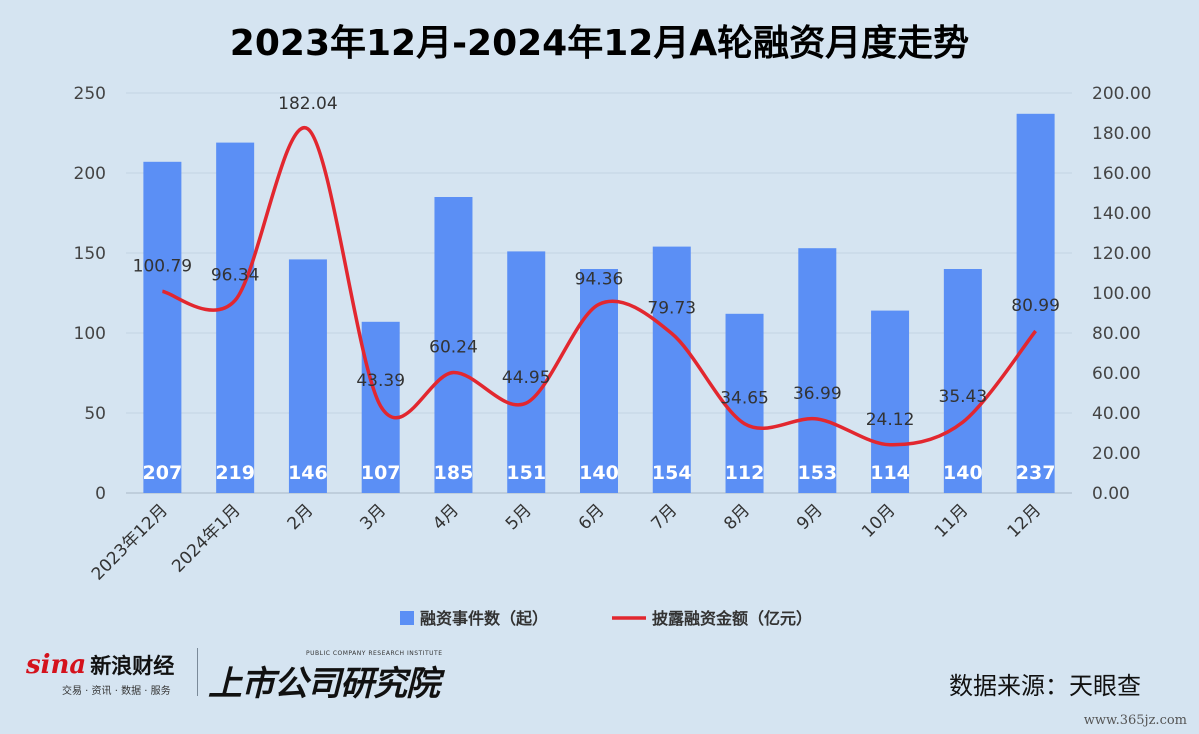 Image resolution: width=1199 pixels, height=734 pixels. What do you see at coordinates (963, 397) in the screenshot?
I see `line-value-label: 35.43` at bounding box center [963, 397].